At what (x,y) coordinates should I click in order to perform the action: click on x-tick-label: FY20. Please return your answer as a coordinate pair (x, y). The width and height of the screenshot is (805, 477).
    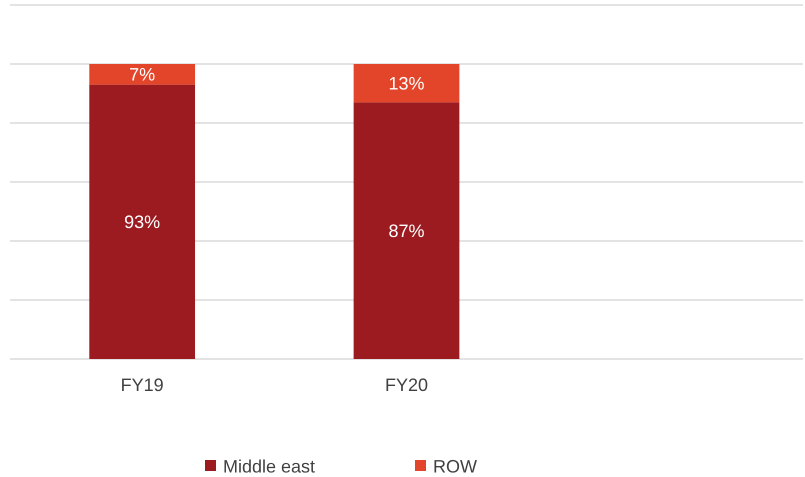
    Looking at the image, I should click on (406, 385).